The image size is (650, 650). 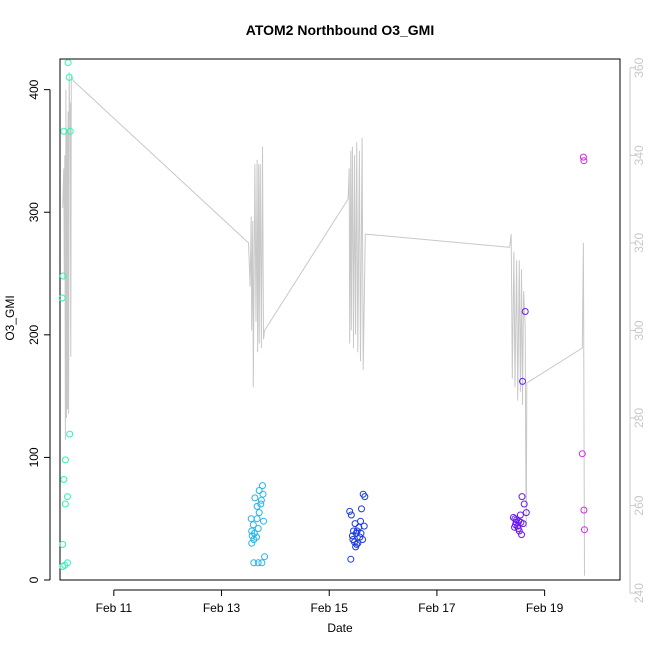 What do you see at coordinates (639, 155) in the screenshot?
I see `y2-tick-label: 340` at bounding box center [639, 155].